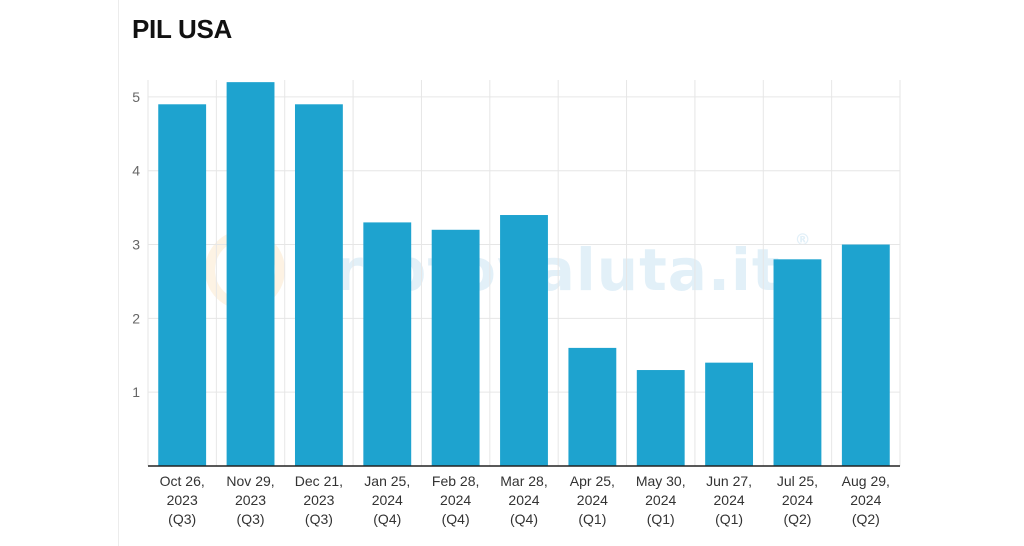 Image resolution: width=1024 pixels, height=546 pixels. Describe the element at coordinates (136, 392) in the screenshot. I see `y-tick-label: 1` at that location.